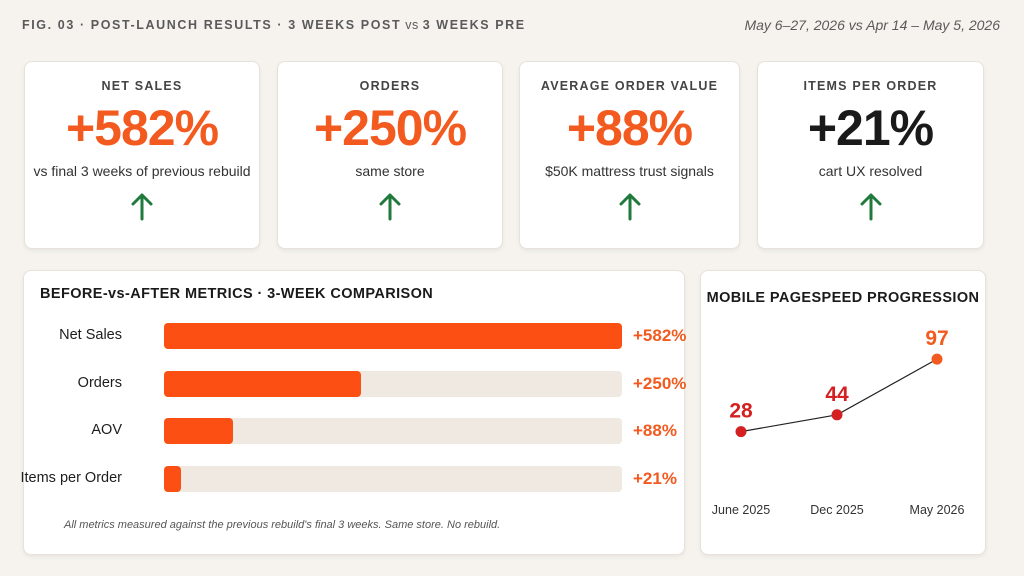 The image size is (1024, 576). What do you see at coordinates (106, 430) in the screenshot?
I see `bar-category-label: AOV` at bounding box center [106, 430].